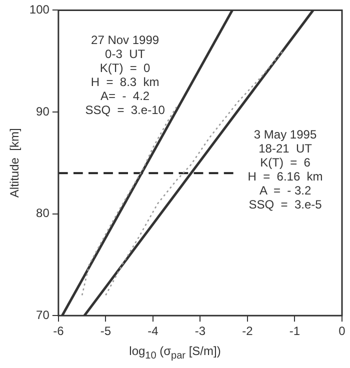 The height and width of the screenshot is (368, 350). What do you see at coordinates (153, 331) in the screenshot?
I see `x-tick-label: -4` at bounding box center [153, 331].